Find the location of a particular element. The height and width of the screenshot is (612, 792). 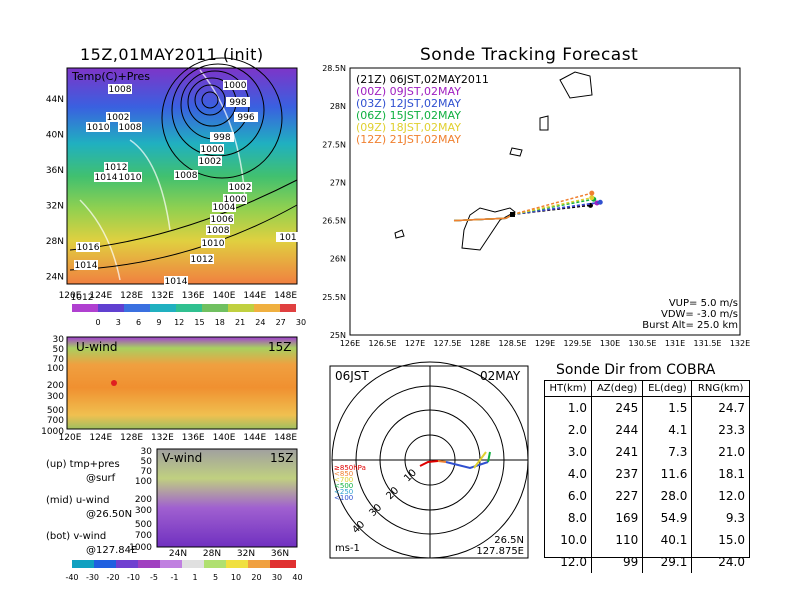

vwind-time: 15Z is located at coordinates (282, 458).